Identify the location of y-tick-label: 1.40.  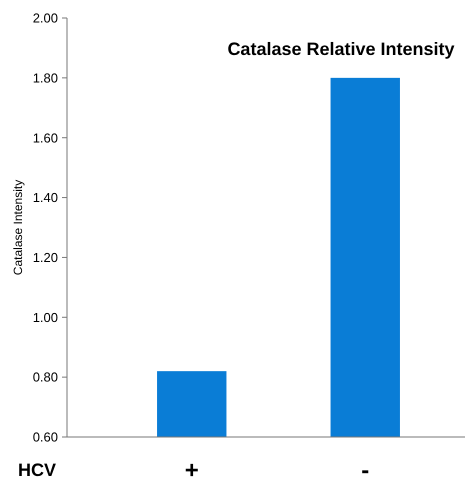
(45, 198).